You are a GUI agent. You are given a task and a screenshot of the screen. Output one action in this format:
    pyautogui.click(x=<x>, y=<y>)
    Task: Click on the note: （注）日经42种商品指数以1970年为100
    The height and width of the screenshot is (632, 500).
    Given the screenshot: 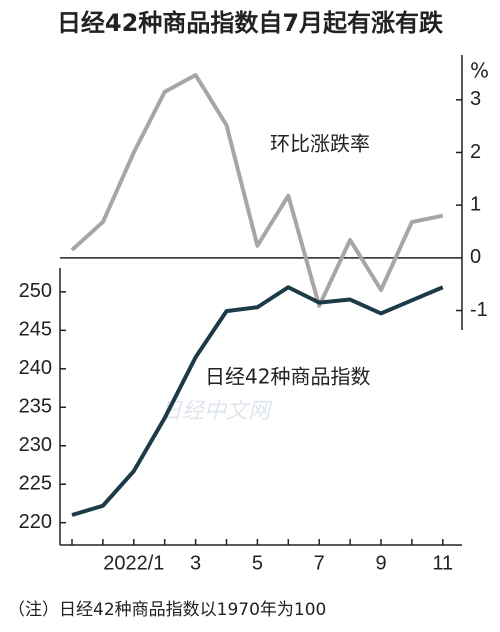 What is the action you would take?
    pyautogui.click(x=167, y=610)
    